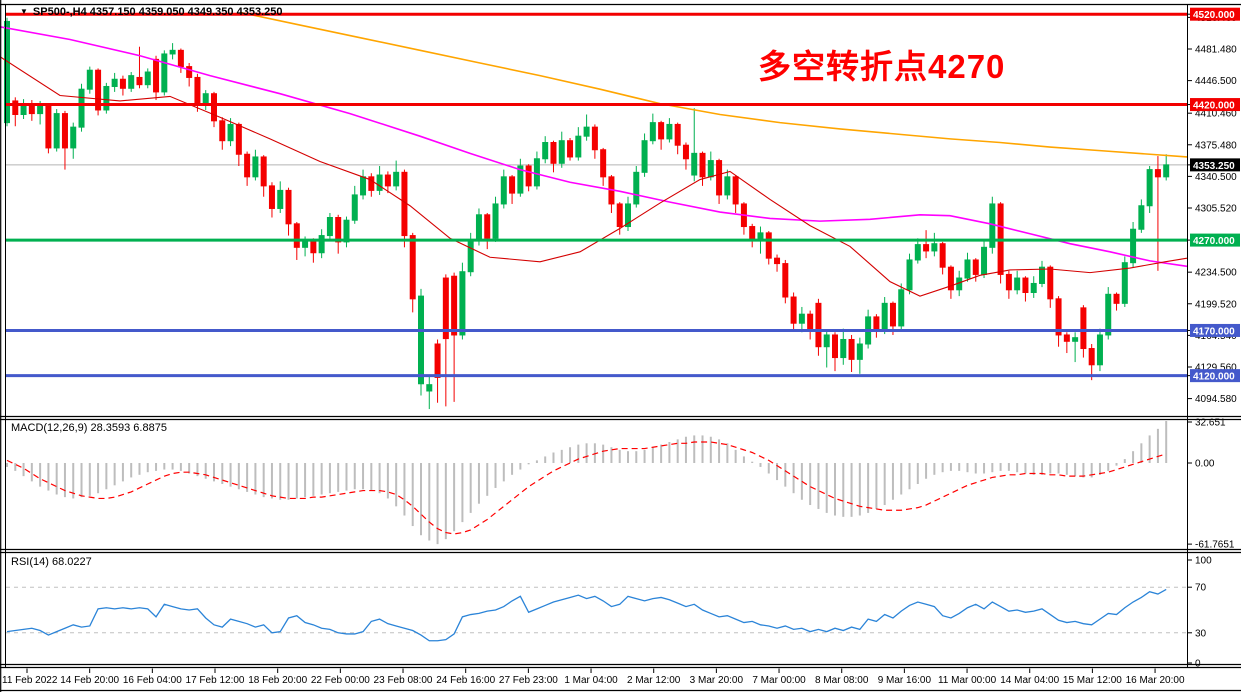 This screenshot has height=692, width=1241. What do you see at coordinates (340, 680) in the screenshot?
I see `time-tick-label: 22 Feb 00:00` at bounding box center [340, 680].